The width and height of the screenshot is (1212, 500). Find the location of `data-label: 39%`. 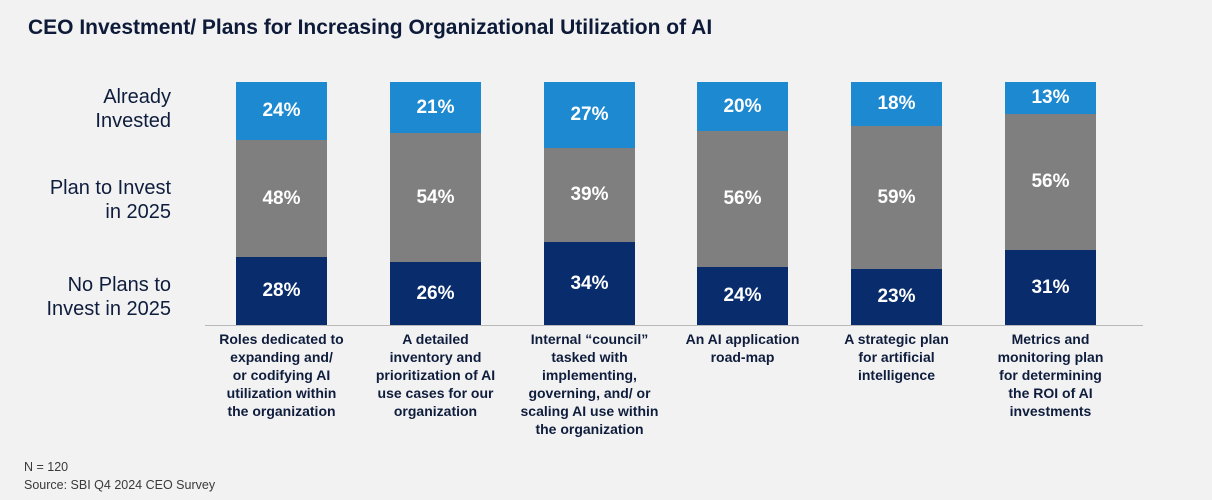

data-label: 39% is located at coordinates (589, 195).